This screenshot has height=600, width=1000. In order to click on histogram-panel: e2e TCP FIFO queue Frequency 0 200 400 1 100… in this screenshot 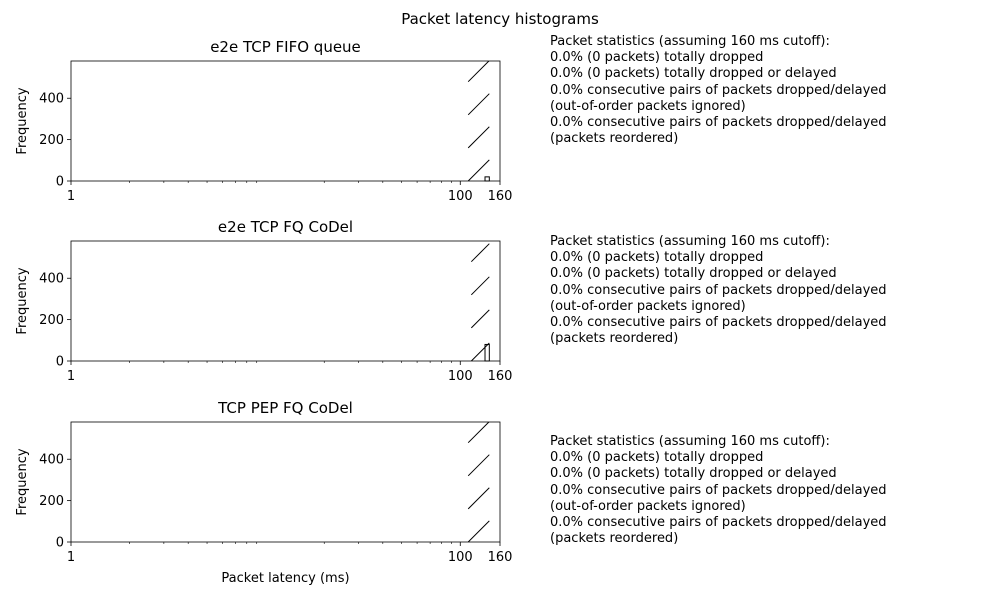, I will do `click(264, 115)`.